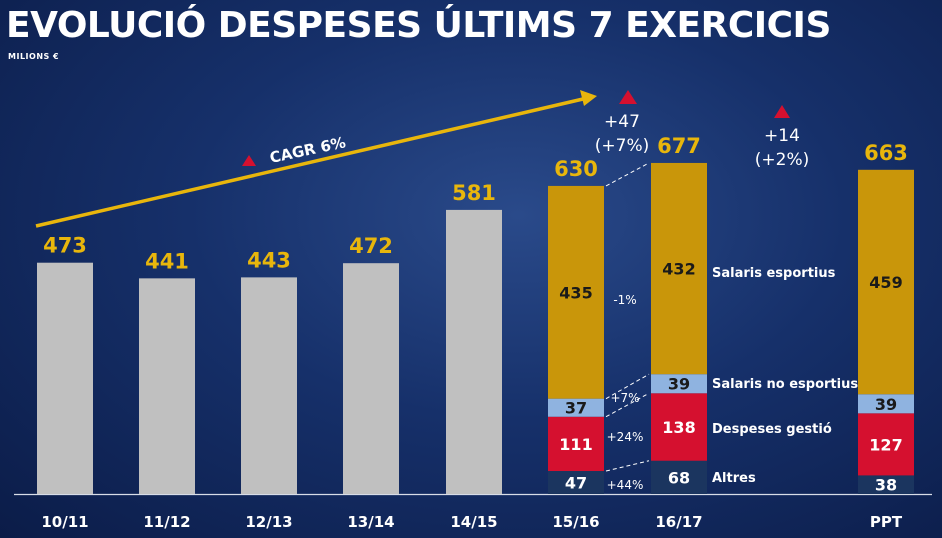 Image resolution: width=942 pixels, height=538 pixels. I want to click on delta-pct-ppt: (+2%), so click(782, 160).